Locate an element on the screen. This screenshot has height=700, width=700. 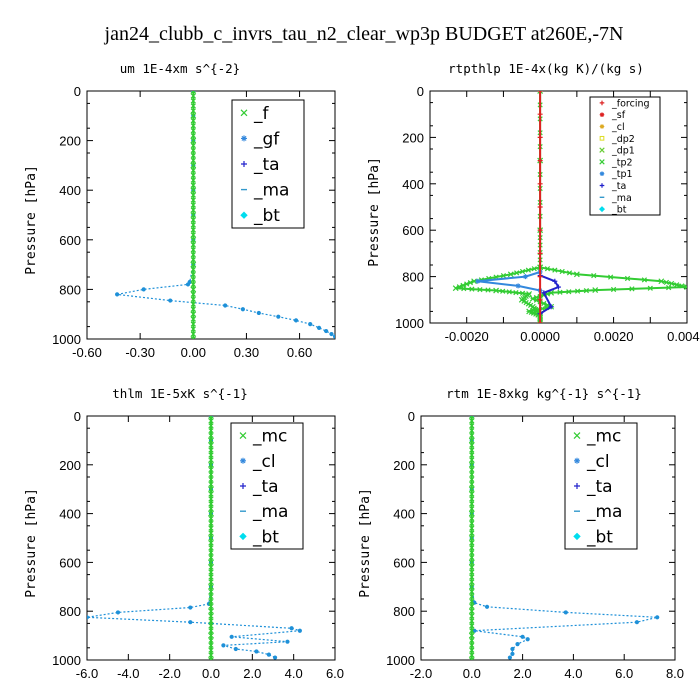
x-tick-label: 8.0 is located at coordinates (675, 673).